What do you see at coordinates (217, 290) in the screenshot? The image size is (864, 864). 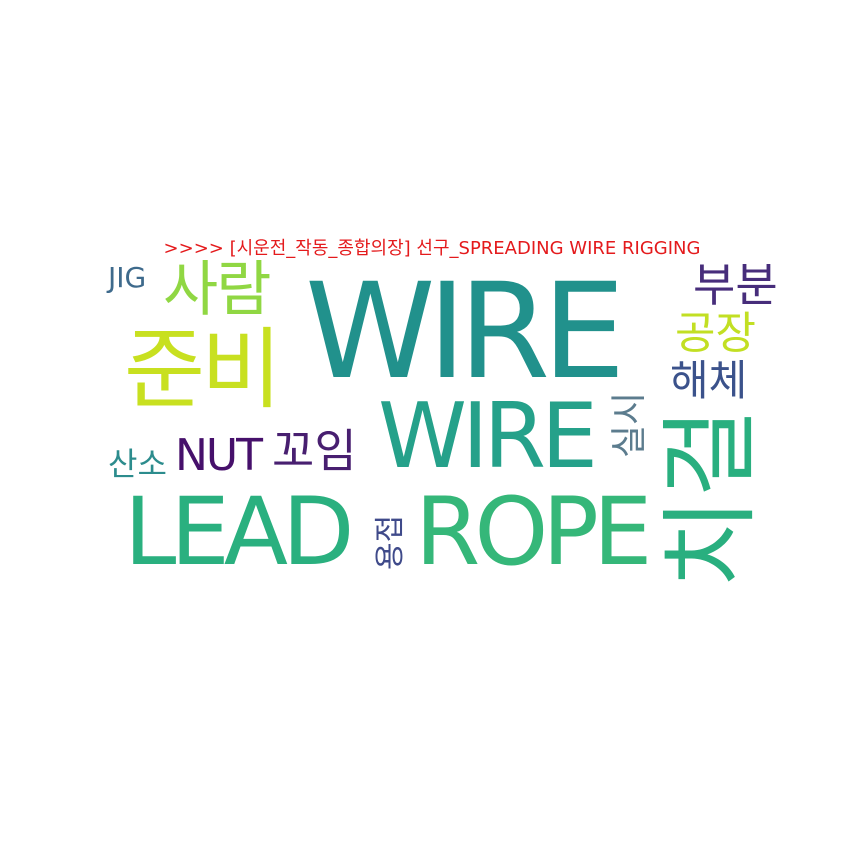 I see `word-saram: 사람` at bounding box center [217, 290].